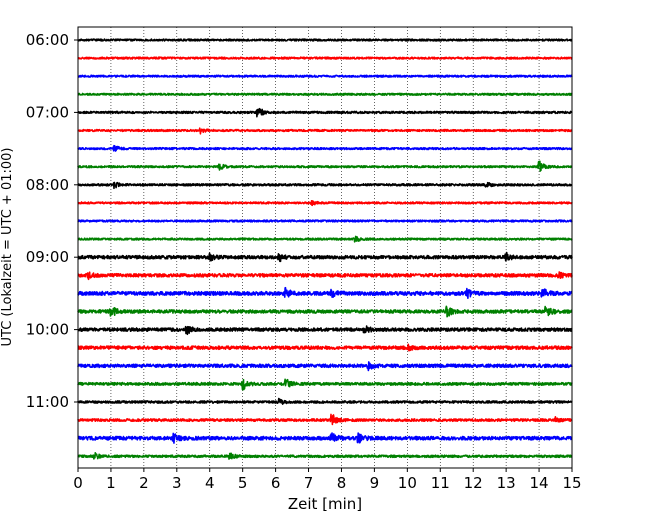 The width and height of the screenshot is (650, 520). I want to click on x-tick-label: 3, so click(177, 483).